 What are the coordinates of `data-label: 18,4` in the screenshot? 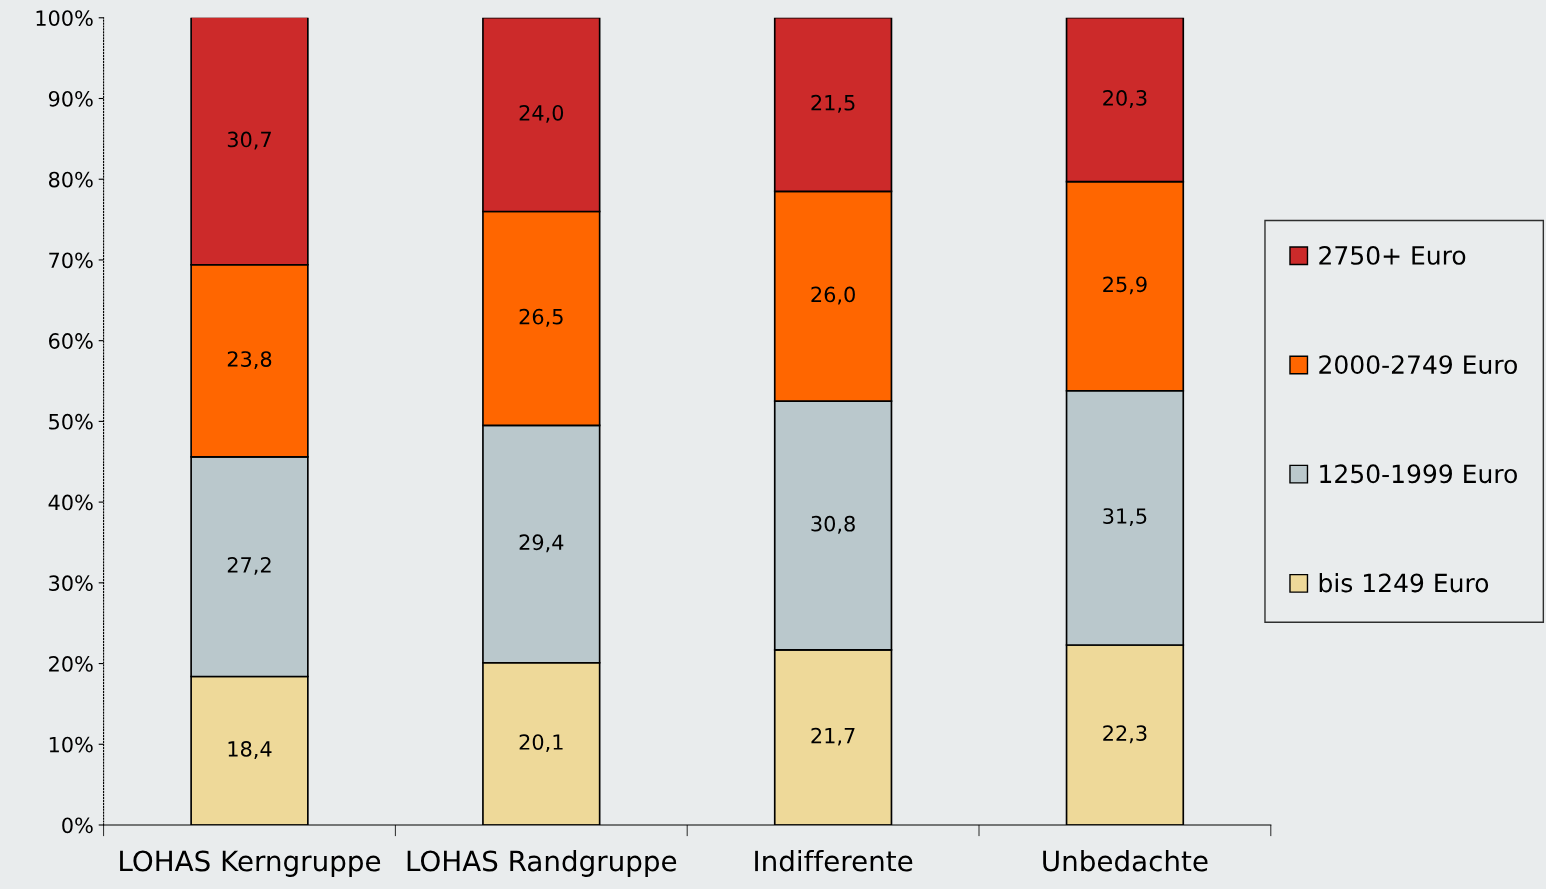 It's located at (250, 750).